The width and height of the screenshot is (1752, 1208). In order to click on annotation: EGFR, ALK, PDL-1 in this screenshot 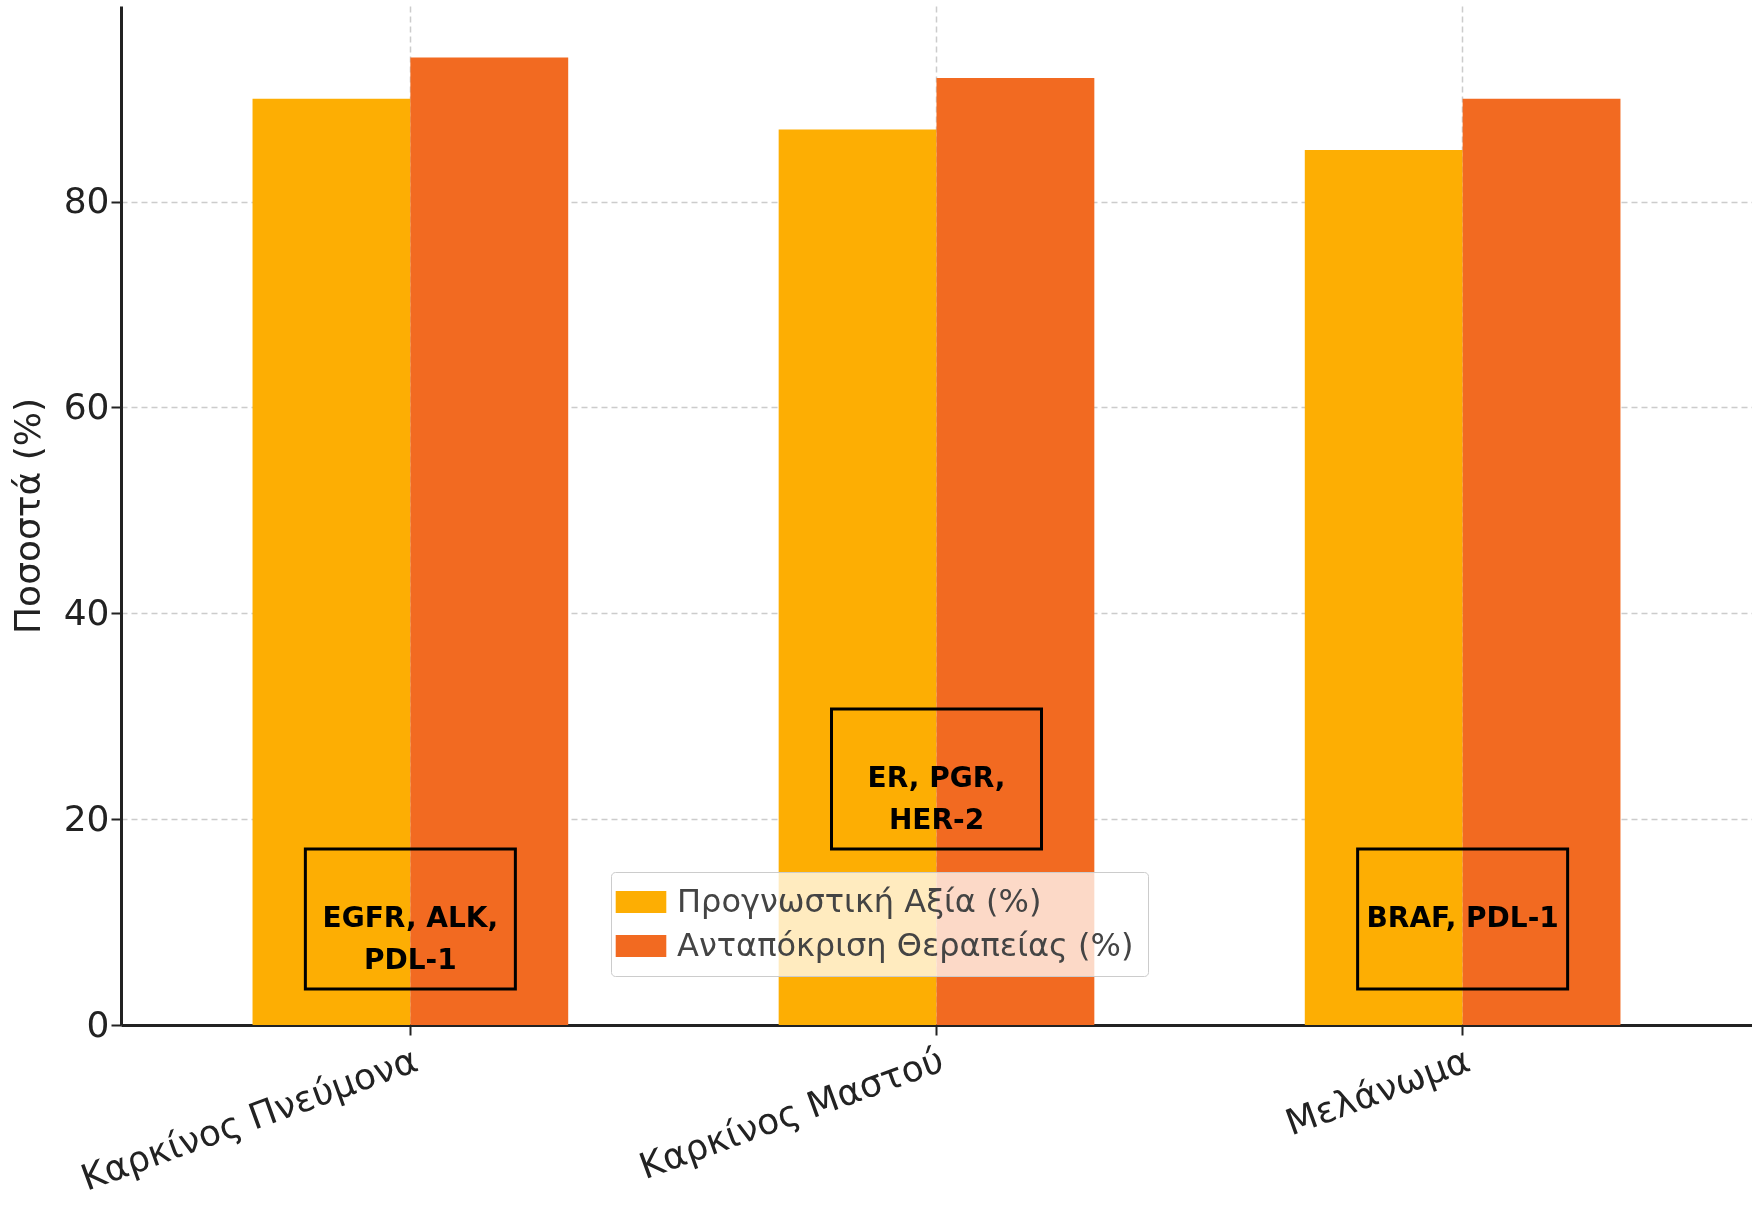, I will do `click(410, 938)`.